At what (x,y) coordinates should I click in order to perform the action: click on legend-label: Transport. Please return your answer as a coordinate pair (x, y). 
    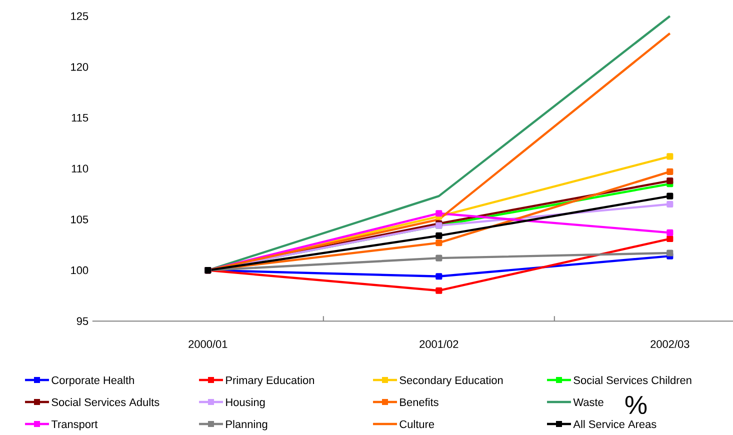
    Looking at the image, I should click on (74, 425).